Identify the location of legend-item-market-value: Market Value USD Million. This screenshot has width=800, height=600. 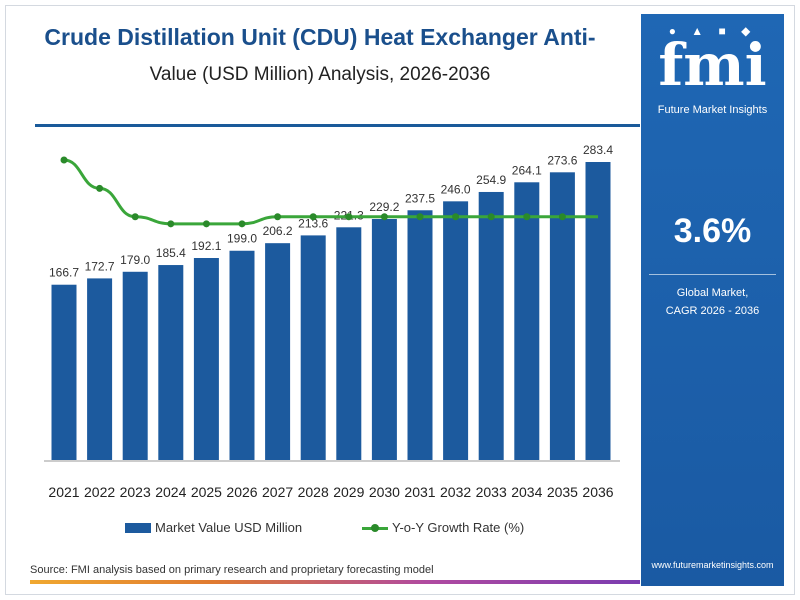
(213, 527).